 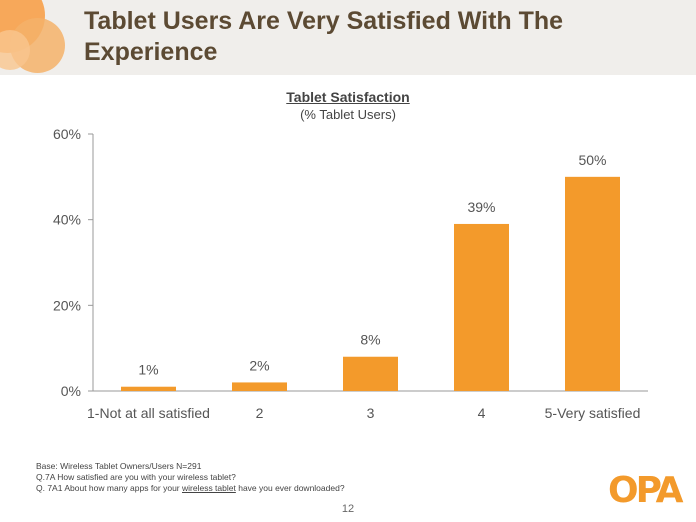 I want to click on footnote-q7a1-suffix: have you ever downloaded?, so click(x=290, y=488).